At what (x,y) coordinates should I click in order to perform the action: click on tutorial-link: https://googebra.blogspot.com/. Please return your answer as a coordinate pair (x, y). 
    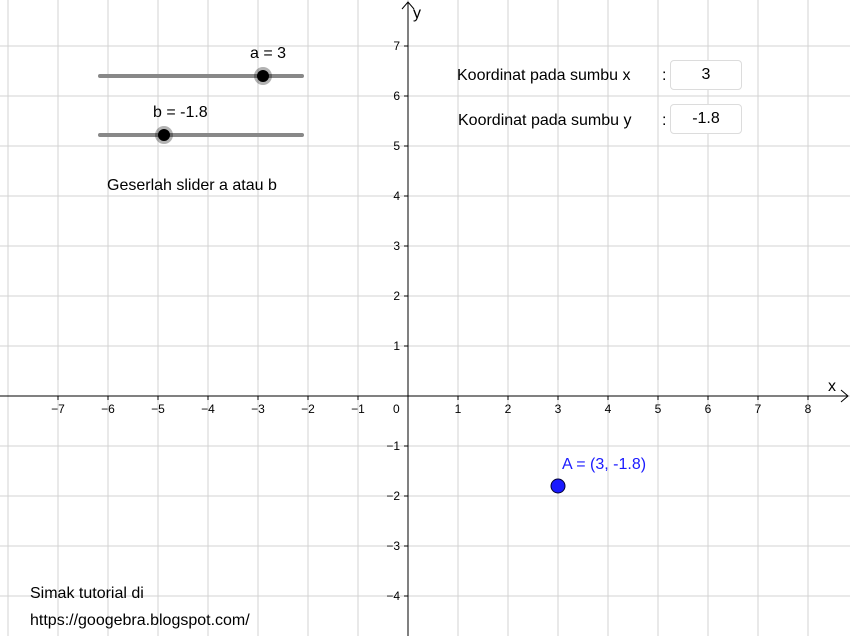
    Looking at the image, I should click on (140, 620).